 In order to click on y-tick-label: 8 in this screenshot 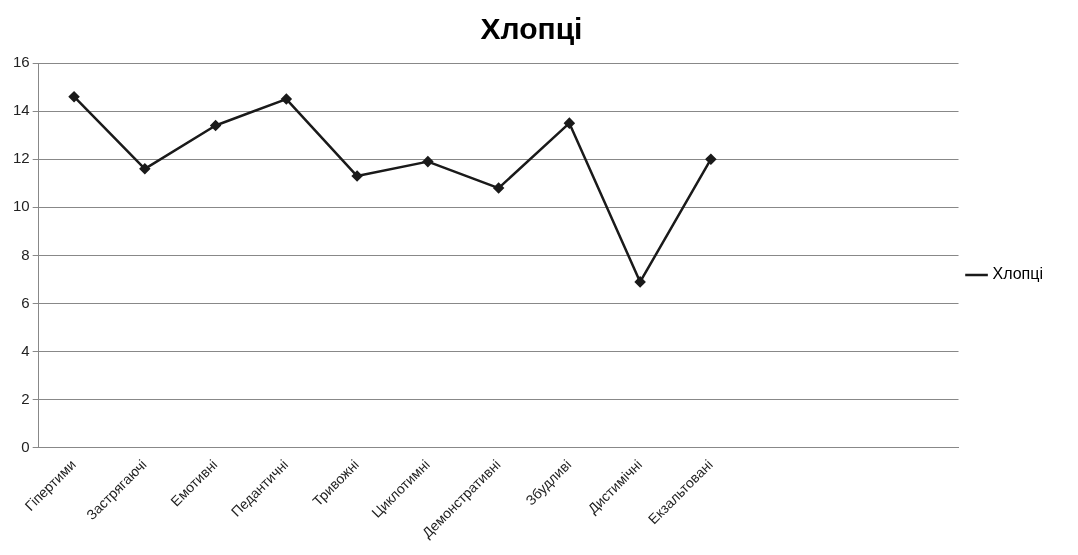, I will do `click(25, 254)`.